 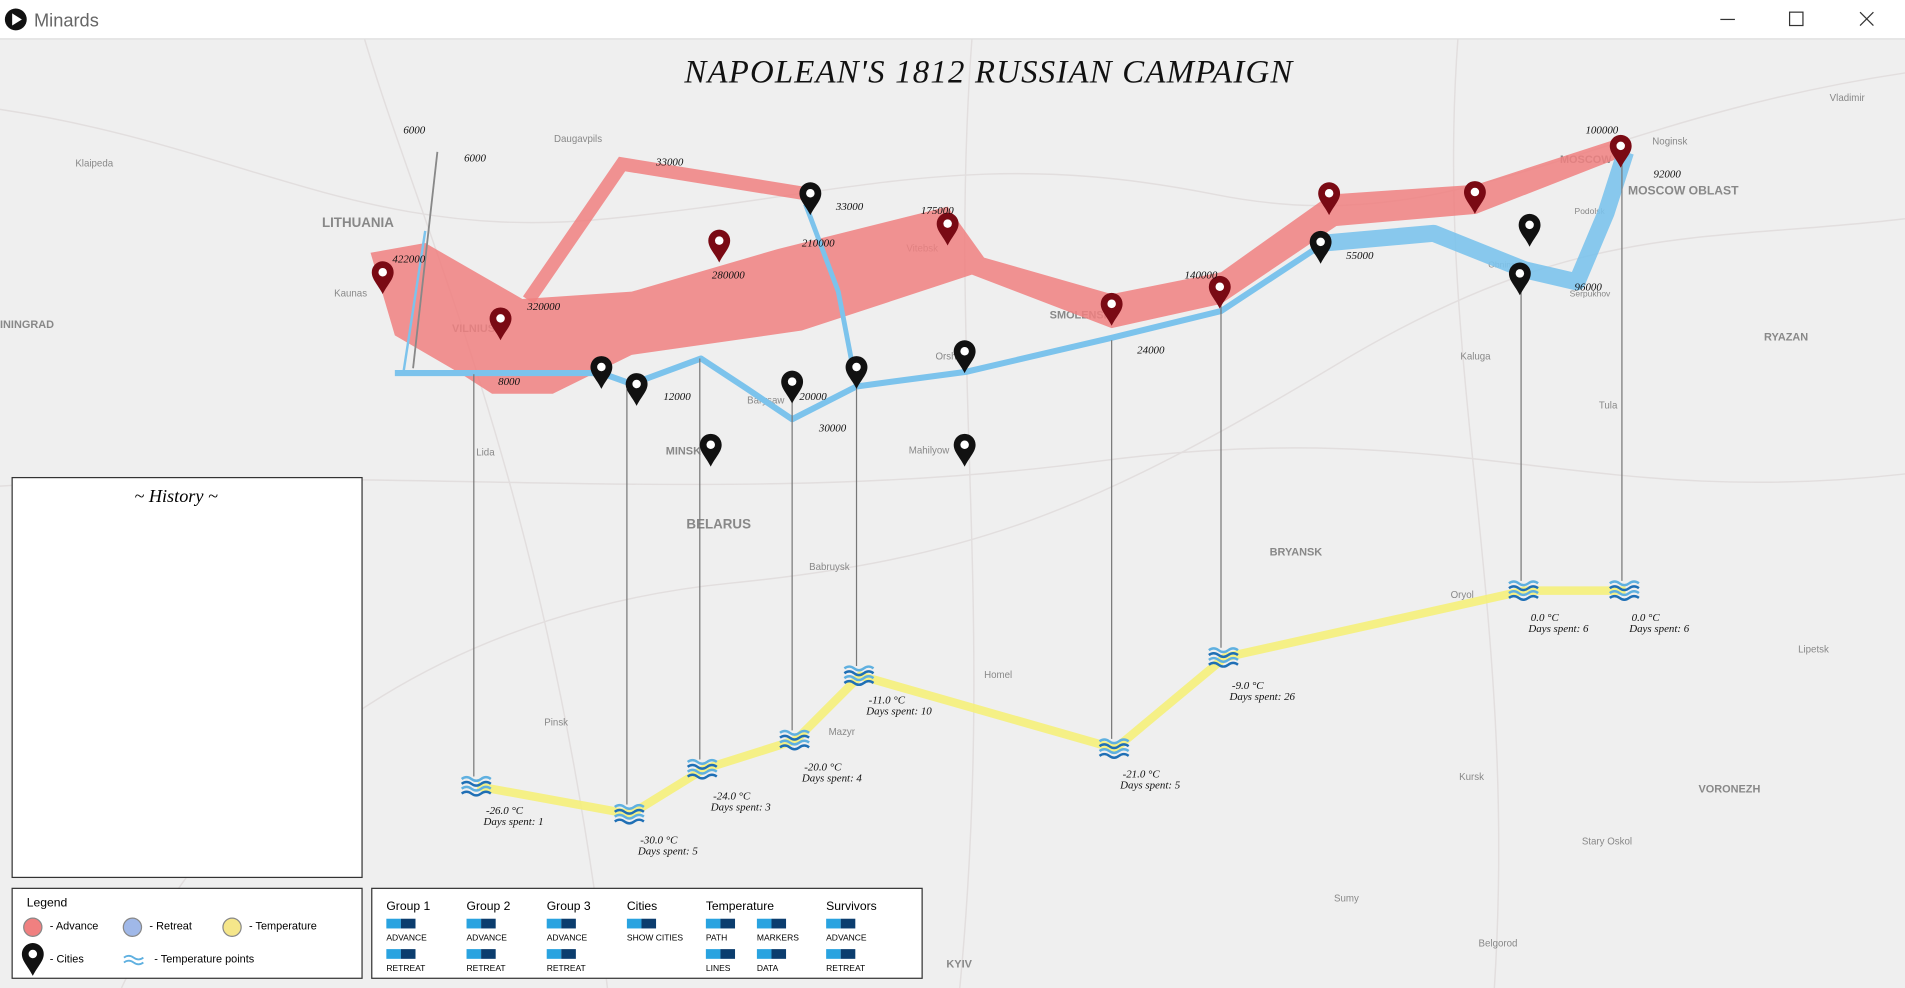 I want to click on map-label: Lida, so click(x=485, y=453).